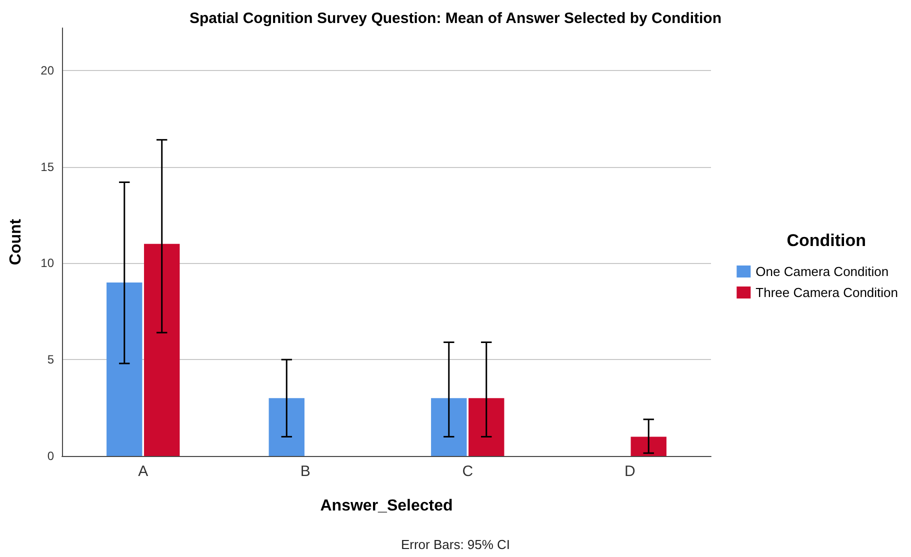  Describe the element at coordinates (455, 18) in the screenshot. I see `chart-title: Spatial Cognition Survey Question: Mean of Answer Selected by Condition` at that location.